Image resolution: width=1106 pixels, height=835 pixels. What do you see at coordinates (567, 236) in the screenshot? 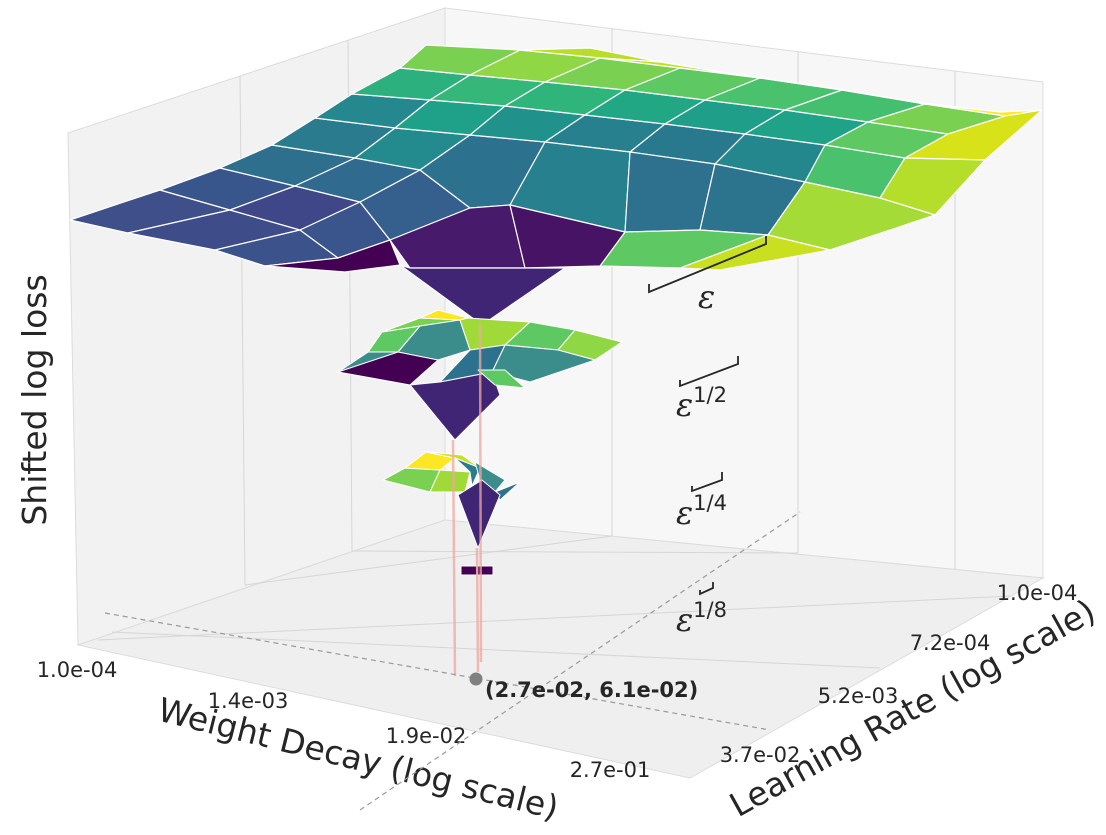
I see `surface-pit` at bounding box center [567, 236].